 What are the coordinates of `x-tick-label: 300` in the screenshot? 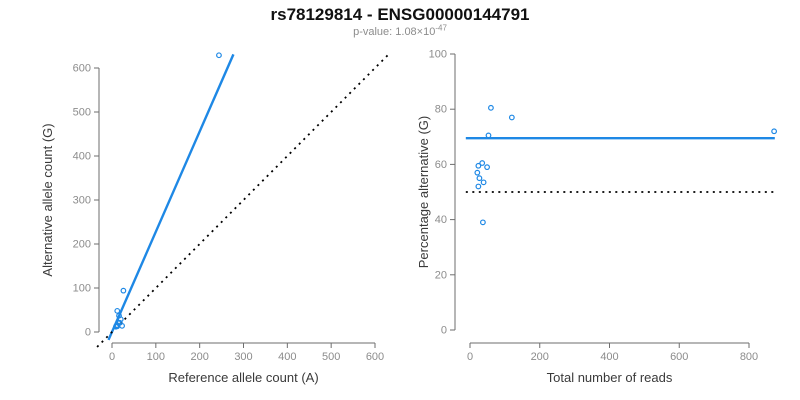 It's located at (243, 357).